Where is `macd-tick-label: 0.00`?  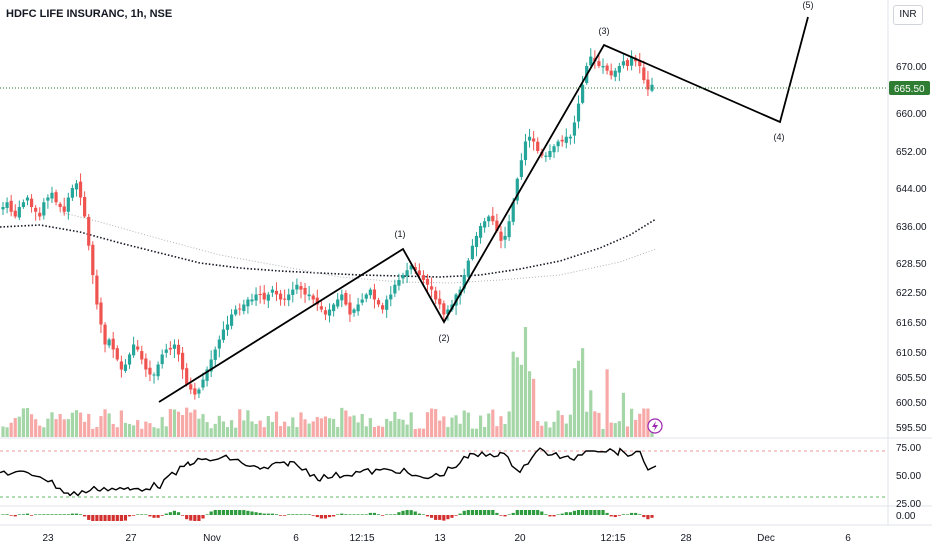
macd-tick-label: 0.00 is located at coordinates (906, 516).